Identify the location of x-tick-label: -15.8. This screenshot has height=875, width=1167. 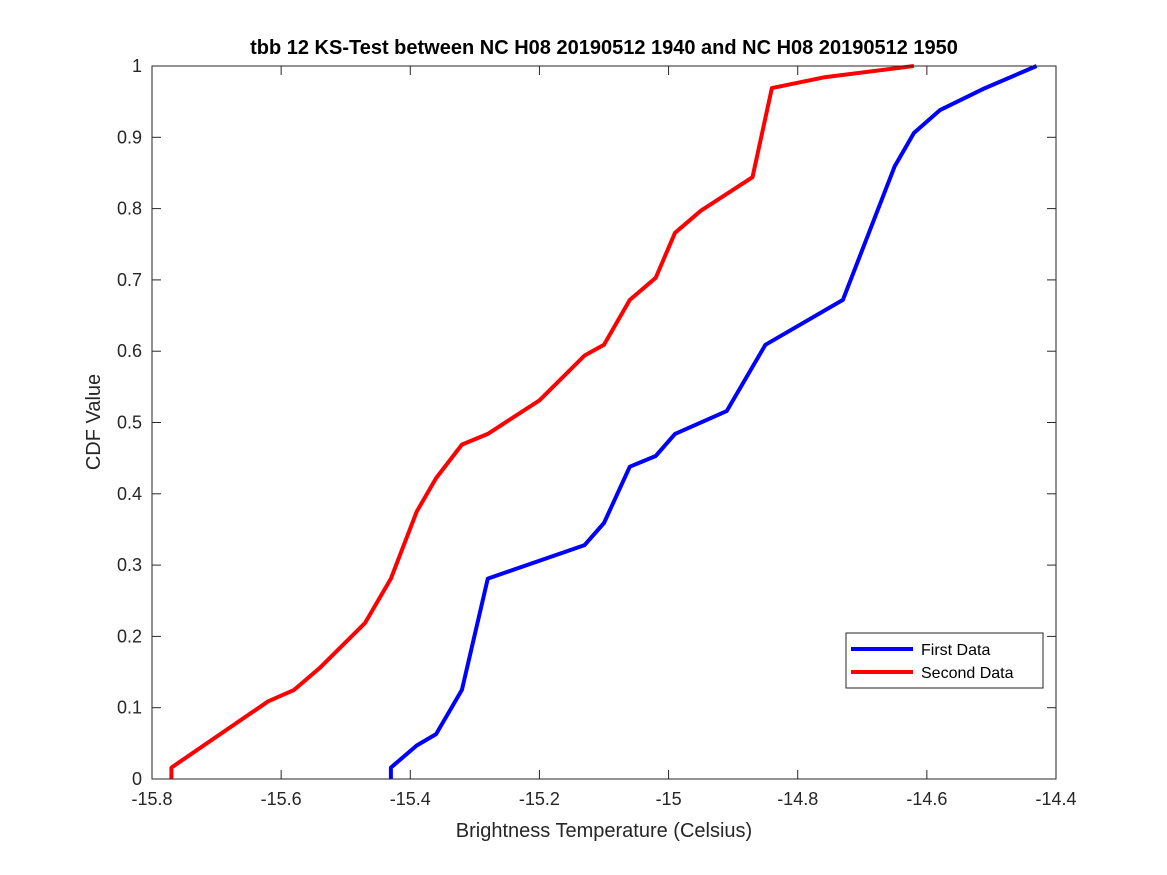
(151, 799).